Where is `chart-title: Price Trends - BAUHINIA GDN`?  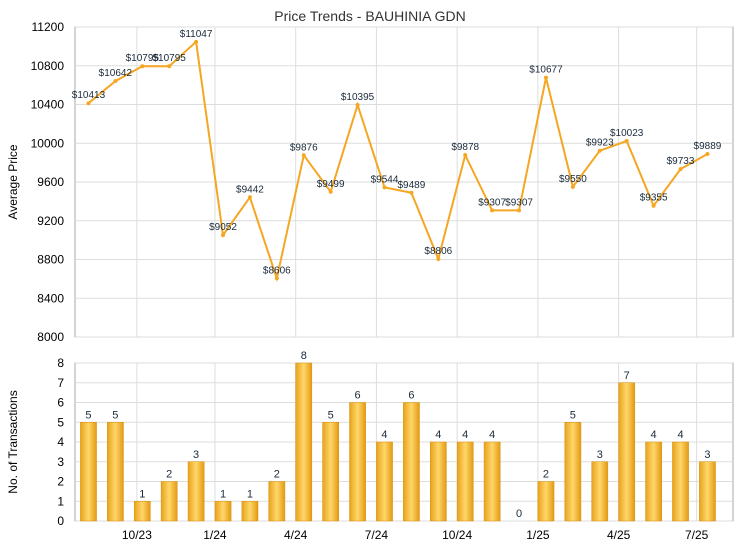 chart-title: Price Trends - BAUHINIA GDN is located at coordinates (369, 16).